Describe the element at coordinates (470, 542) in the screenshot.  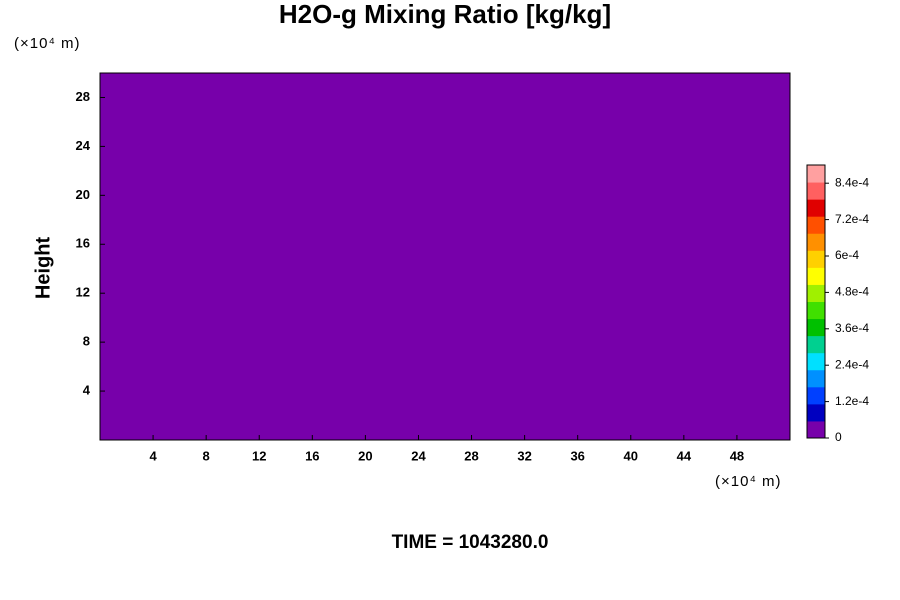
I see `annotation: TIME = 1043280.0` at that location.